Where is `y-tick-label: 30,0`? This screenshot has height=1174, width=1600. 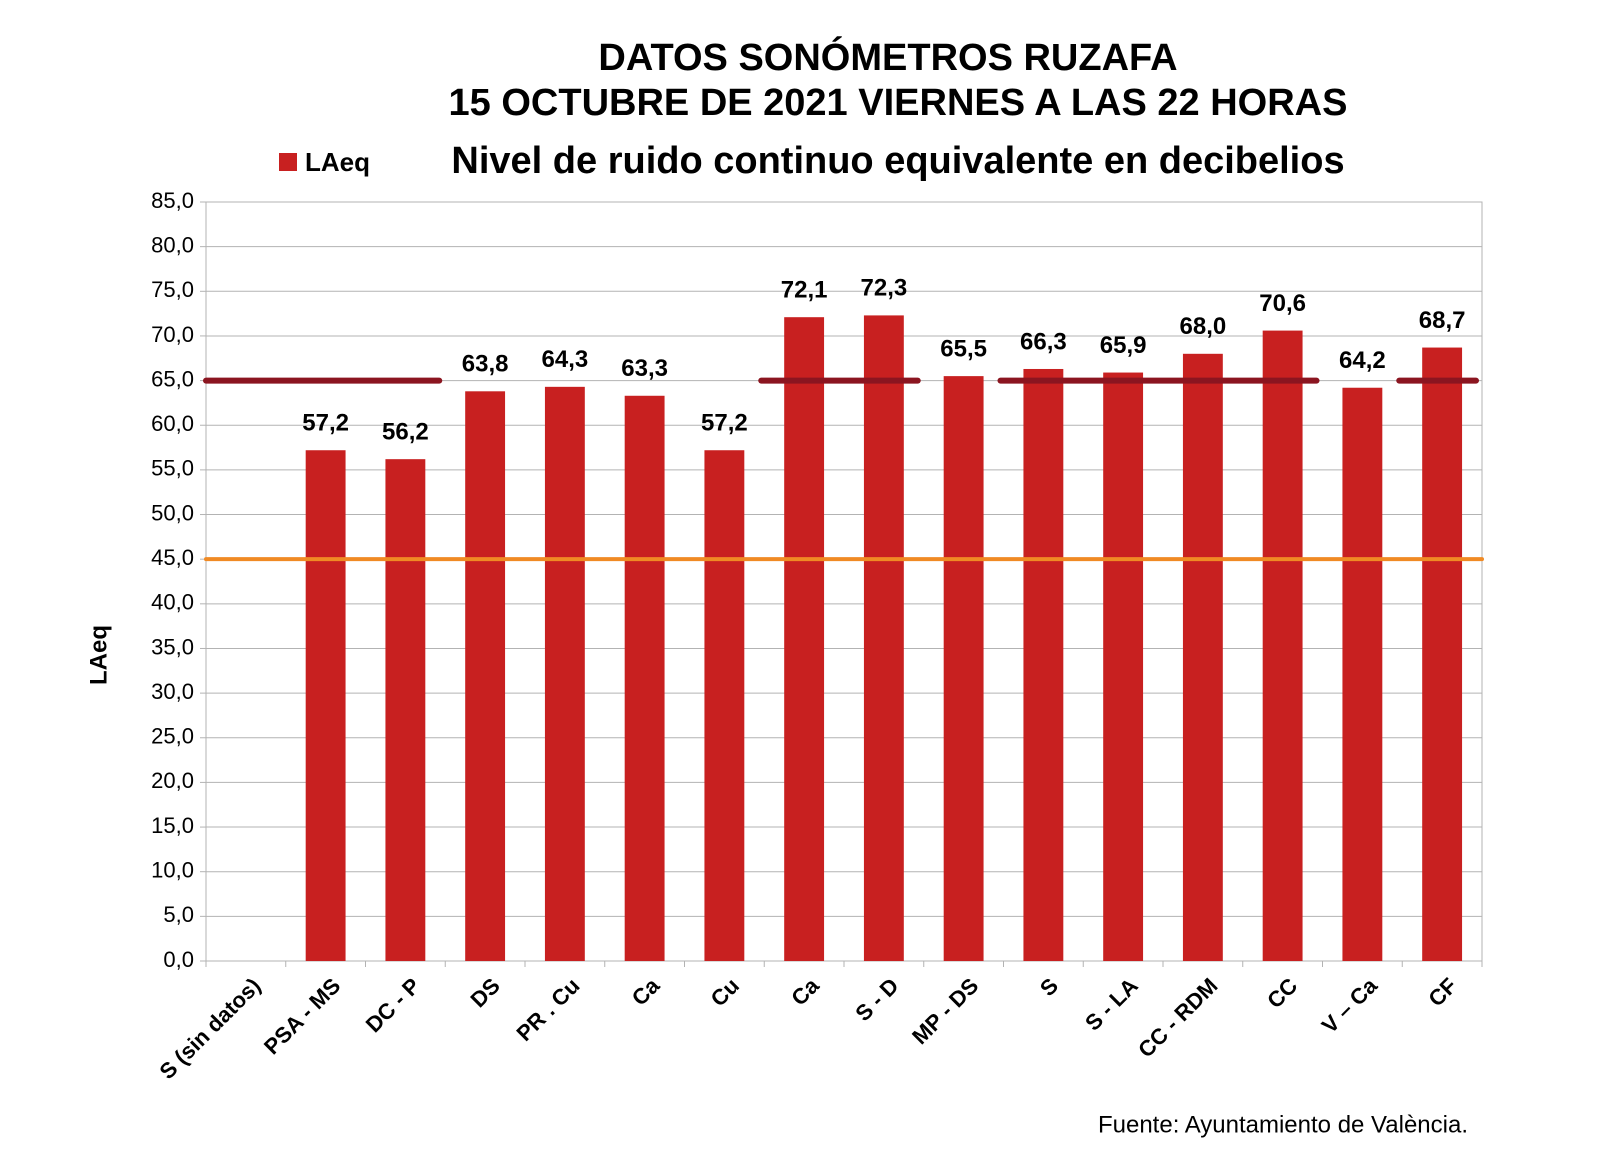 y-tick-label: 30,0 is located at coordinates (172, 691).